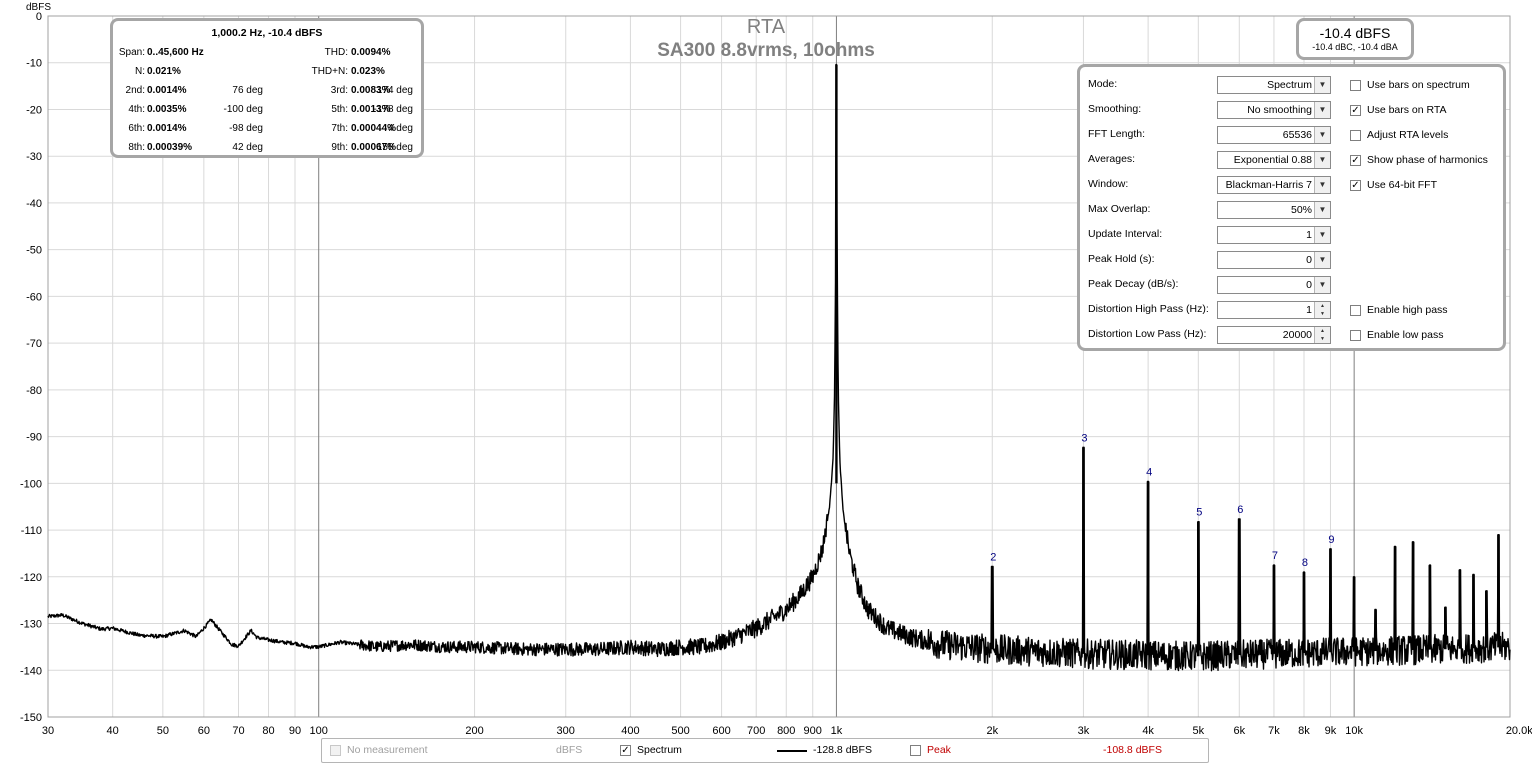 This screenshot has height=765, width=1532. I want to click on setting-checkbox-label: Enable high pass, so click(1407, 310).